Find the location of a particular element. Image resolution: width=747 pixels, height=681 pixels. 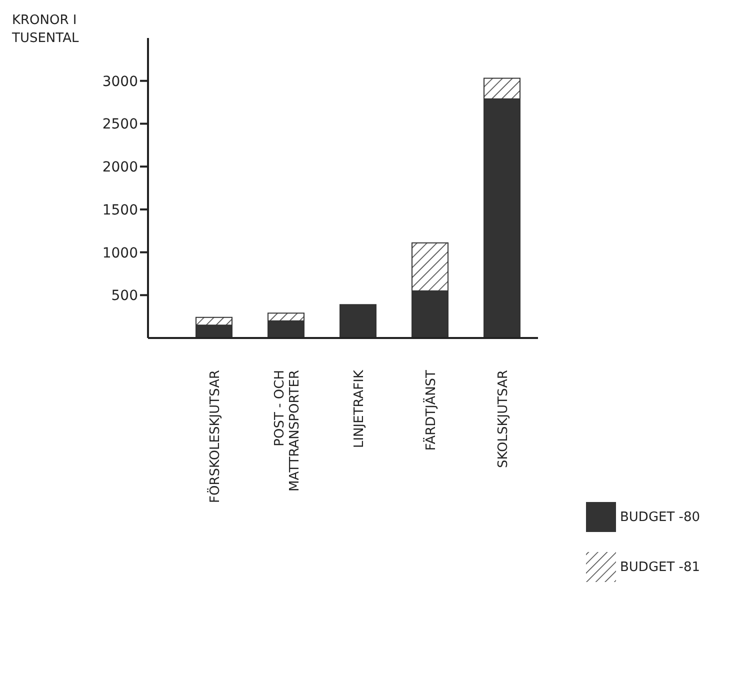

y-tick-label: 2000 is located at coordinates (120, 168).